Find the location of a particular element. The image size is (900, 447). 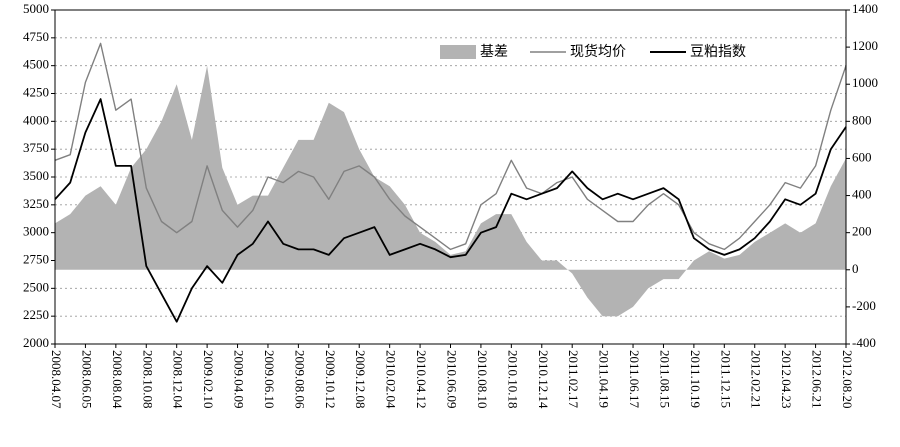

y-tick-label: 5000 is located at coordinates (36, 8).